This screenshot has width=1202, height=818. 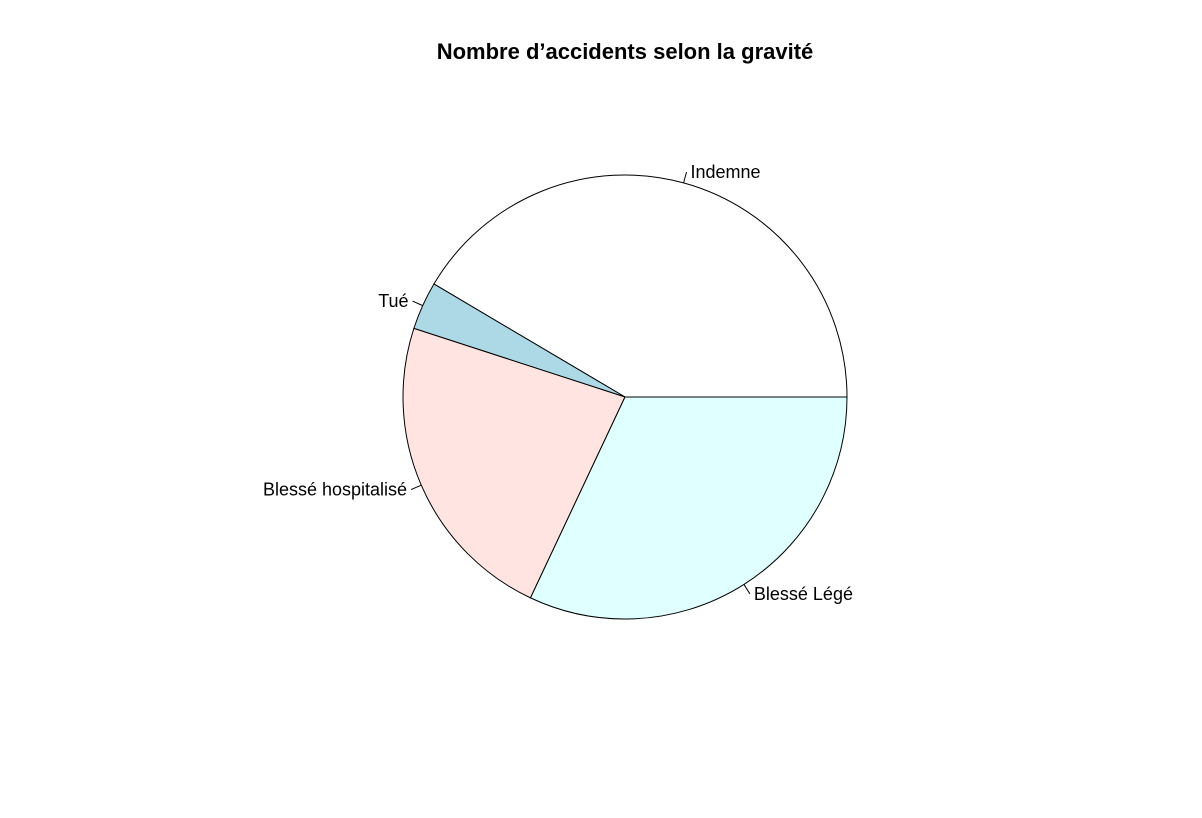 I want to click on pie-label-2: Blessé hospitalisé, so click(x=335, y=490).